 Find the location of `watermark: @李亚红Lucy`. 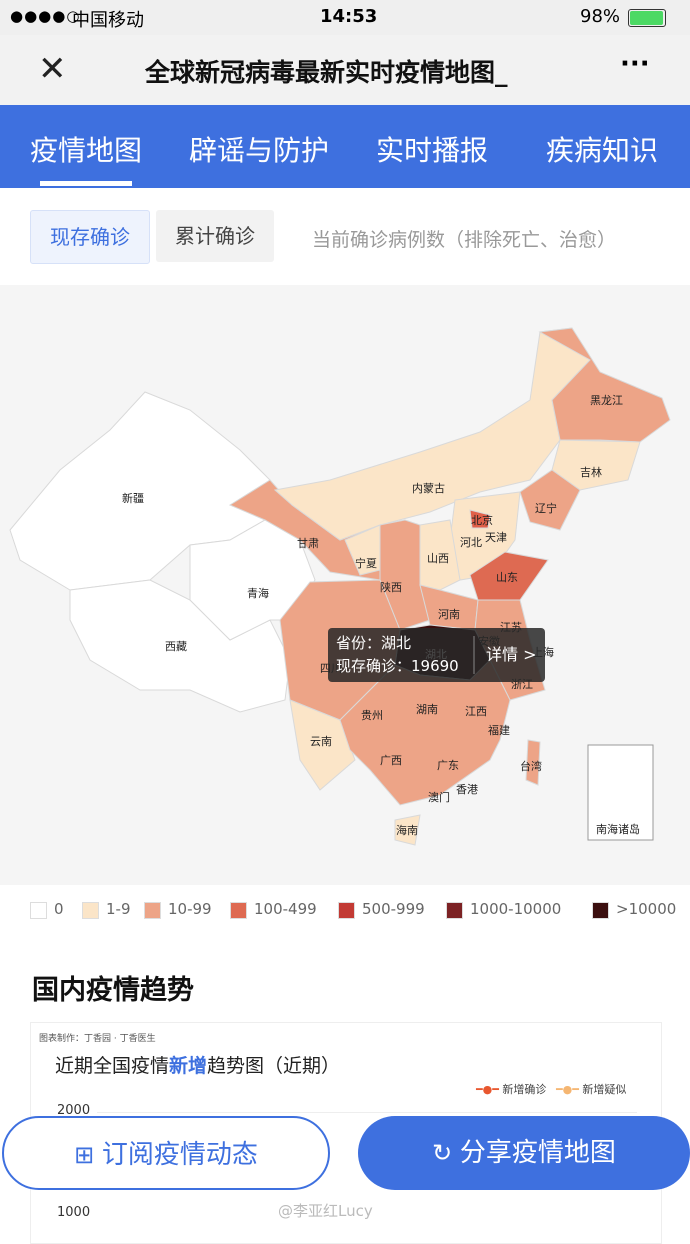

watermark: @李亚红Lucy is located at coordinates (325, 1211).